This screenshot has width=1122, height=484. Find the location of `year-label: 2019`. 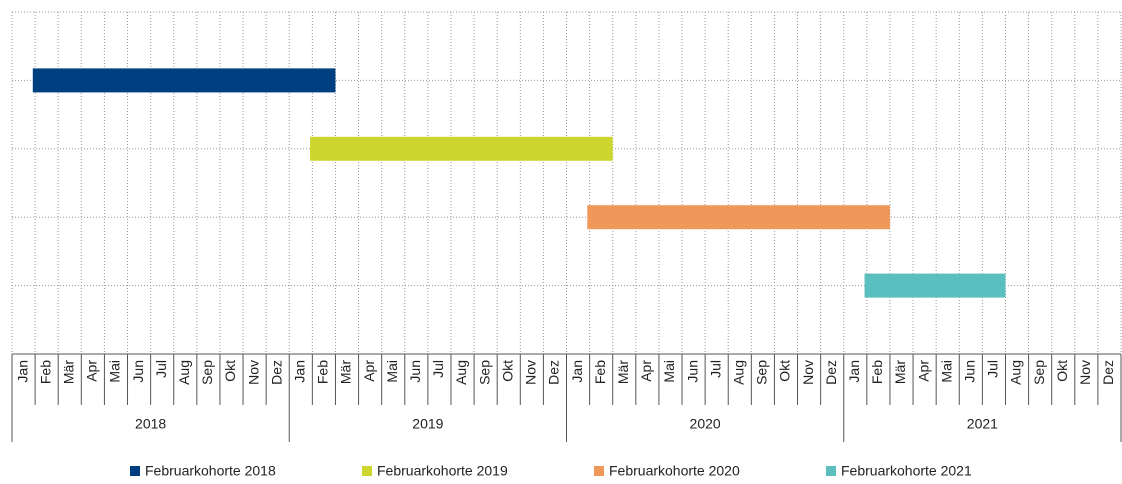

year-label: 2019 is located at coordinates (427, 424).